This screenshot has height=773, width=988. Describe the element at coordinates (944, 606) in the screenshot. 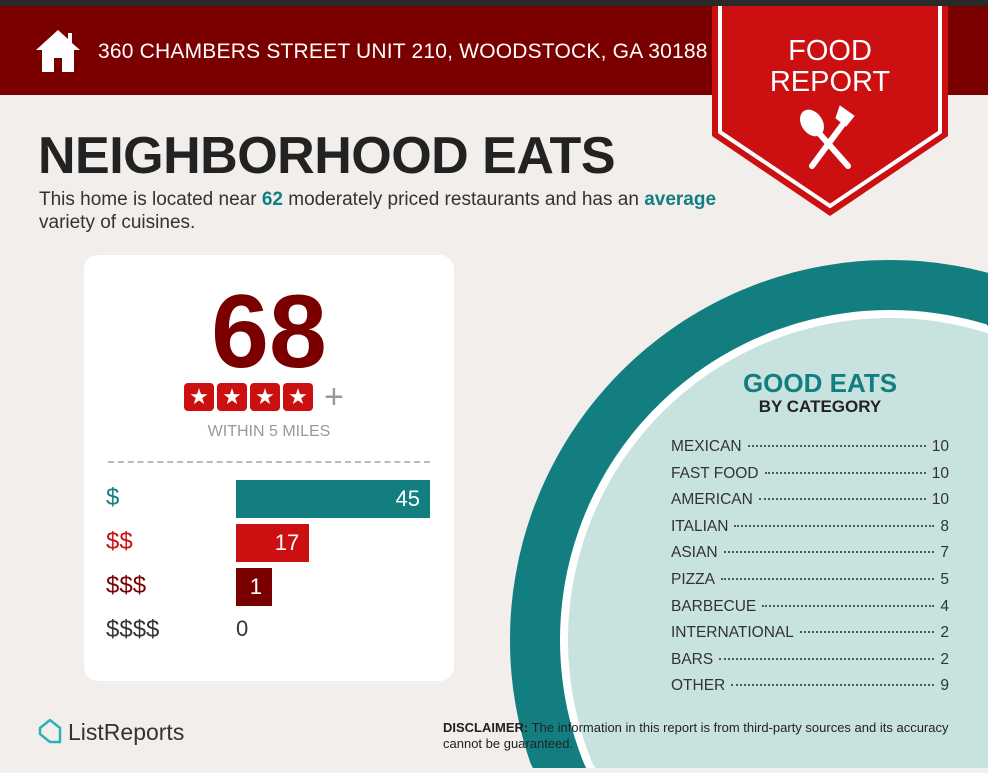

I see `category-count: 4` at that location.